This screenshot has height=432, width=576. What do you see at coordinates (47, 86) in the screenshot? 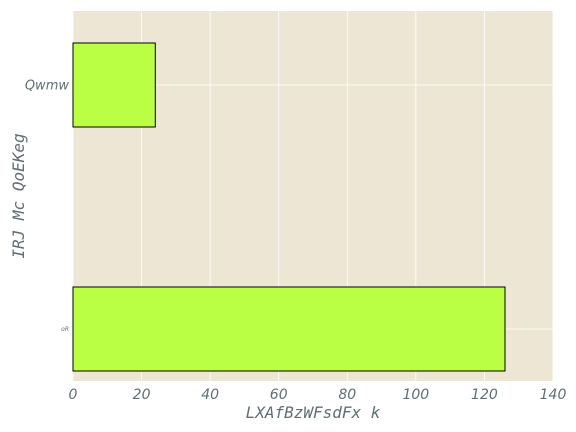
I see `y-tick-label: Qwmw` at bounding box center [47, 86].